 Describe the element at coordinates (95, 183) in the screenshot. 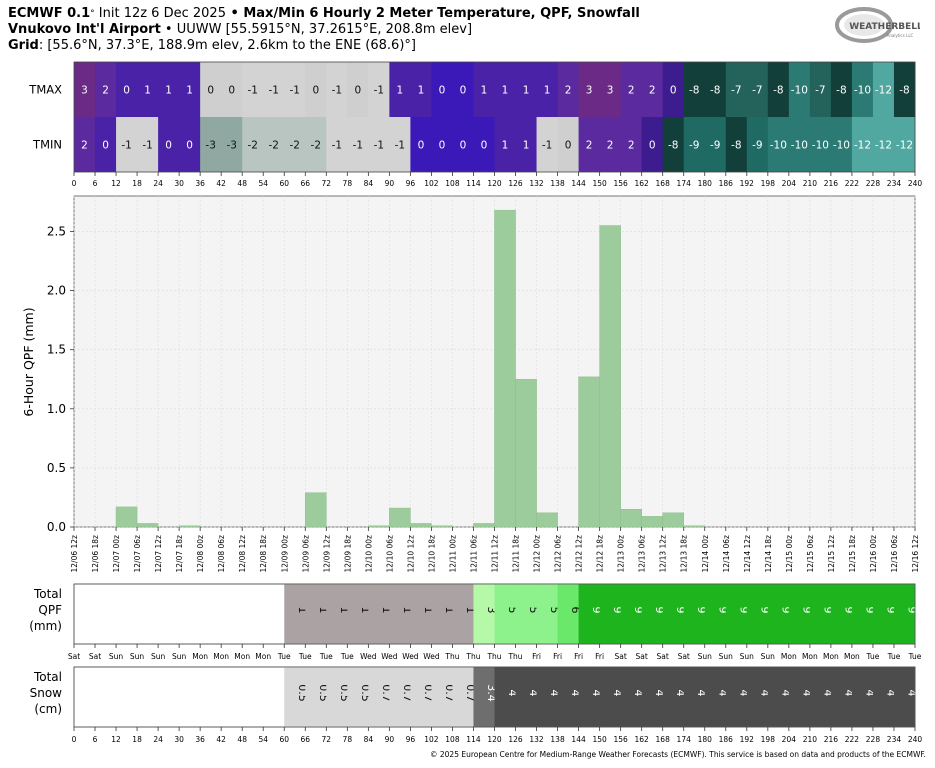

I see `x-tick-label: 6` at that location.